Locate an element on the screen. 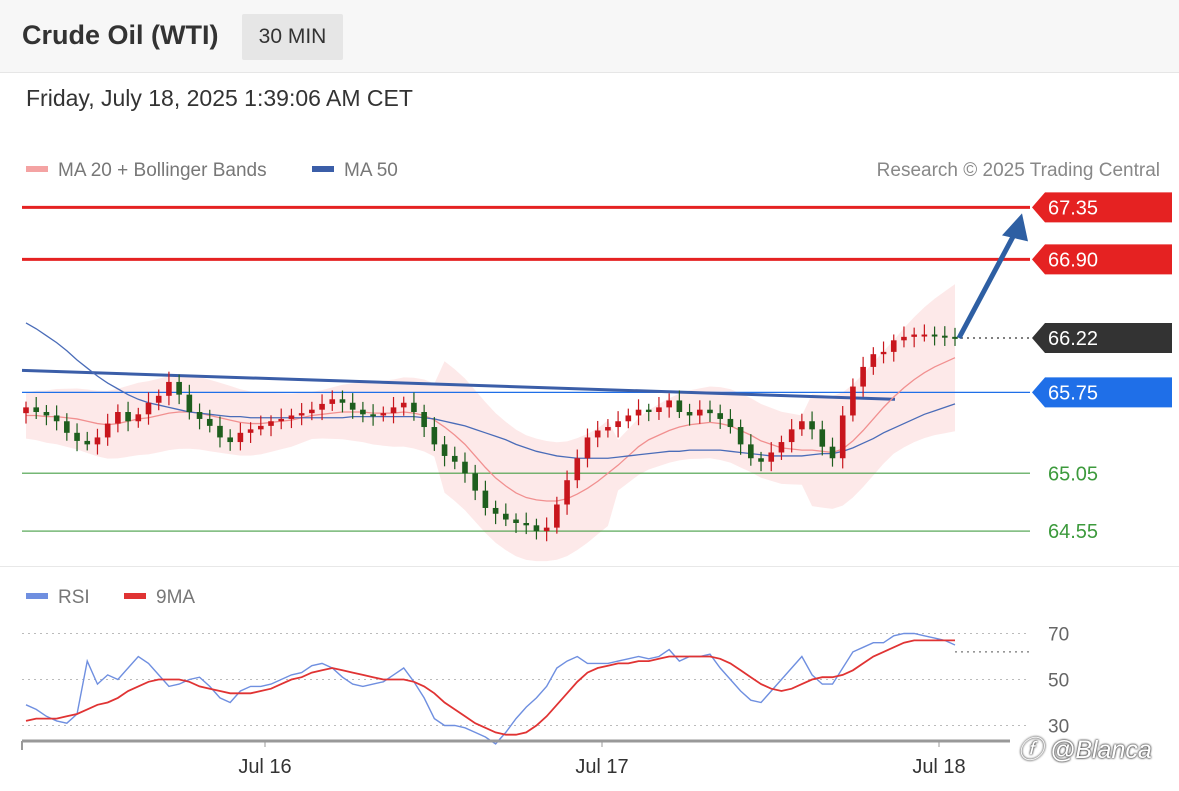 The image size is (1179, 791). forecast-arrow is located at coordinates (988, 283).